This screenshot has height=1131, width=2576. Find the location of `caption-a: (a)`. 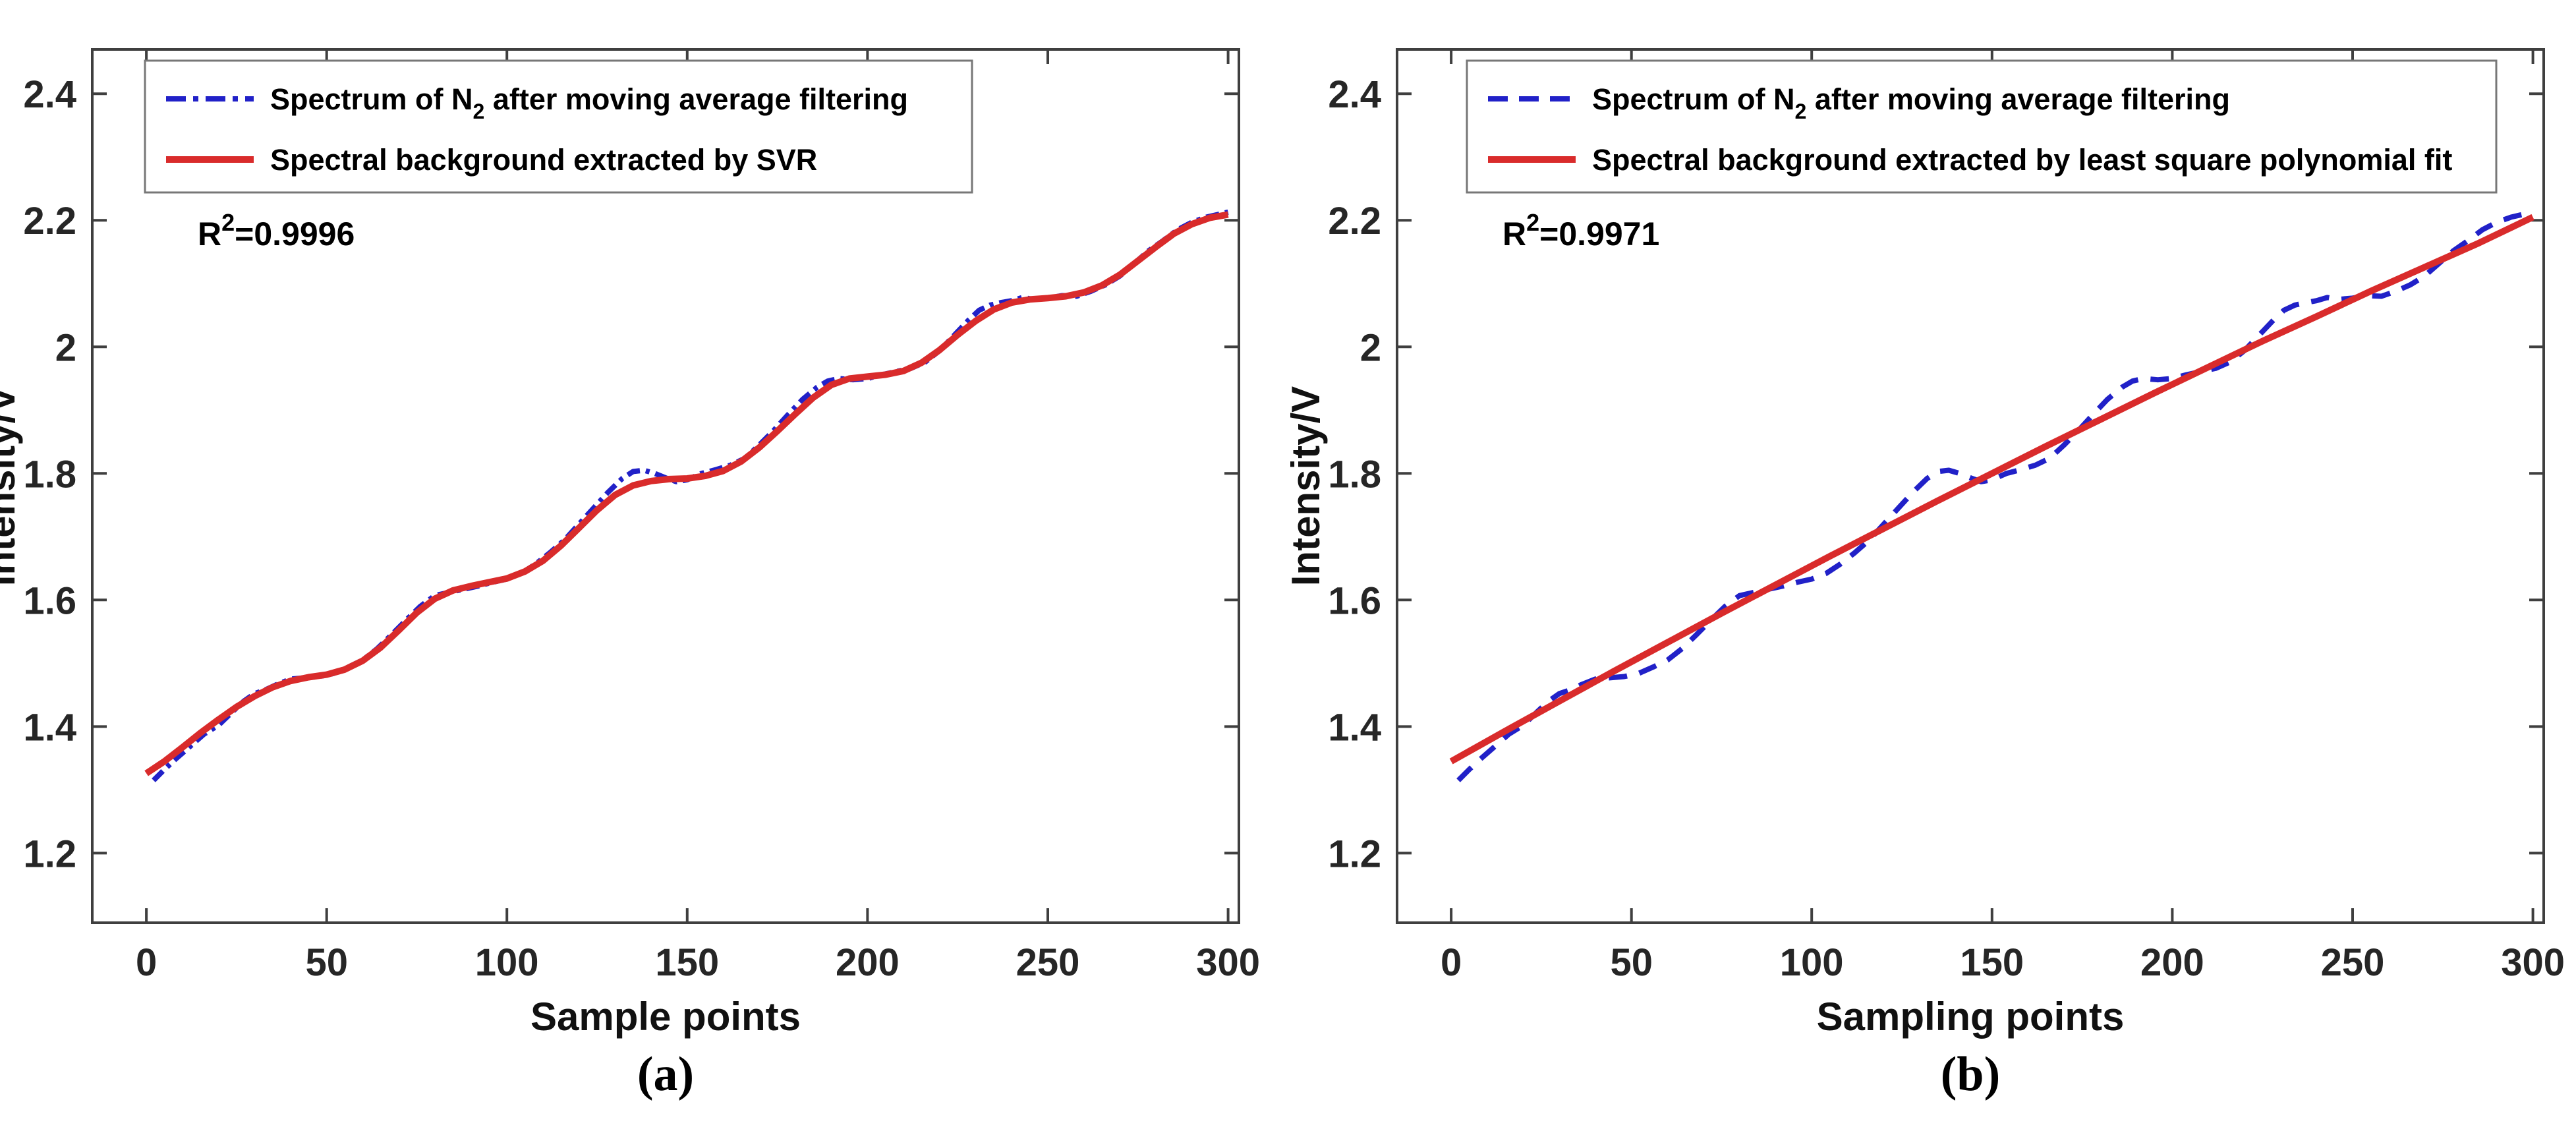

caption-a: (a) is located at coordinates (666, 1074).